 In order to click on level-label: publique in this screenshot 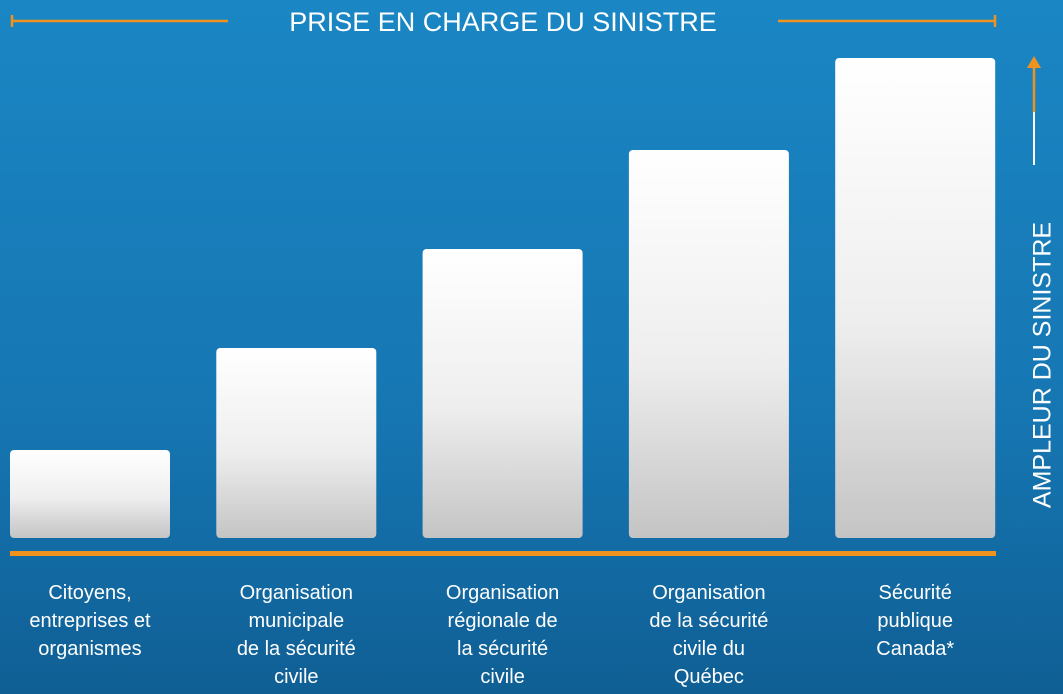, I will do `click(915, 621)`.